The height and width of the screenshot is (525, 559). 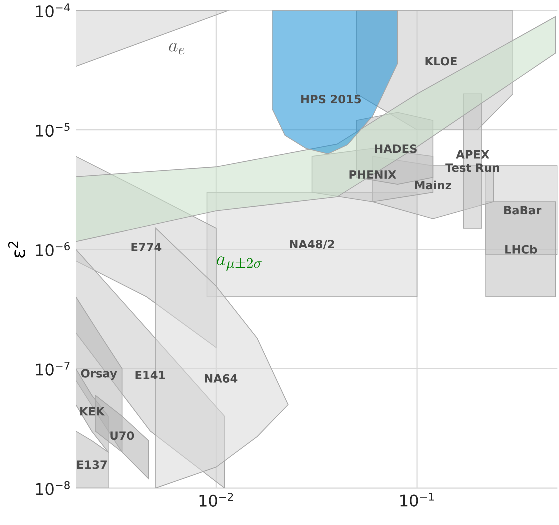 What do you see at coordinates (53, 369) in the screenshot?
I see `y-tick-label: 10$^{−7}$` at bounding box center [53, 369].